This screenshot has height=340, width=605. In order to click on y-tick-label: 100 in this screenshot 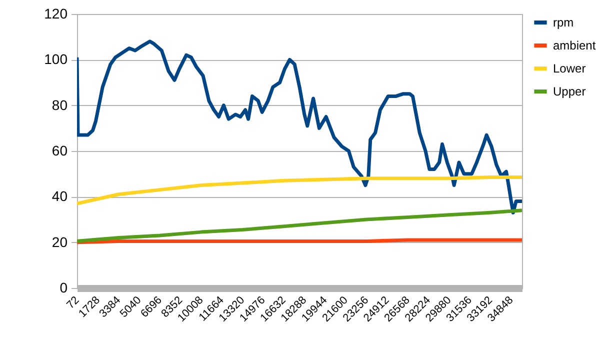, I will do `click(56, 59)`.